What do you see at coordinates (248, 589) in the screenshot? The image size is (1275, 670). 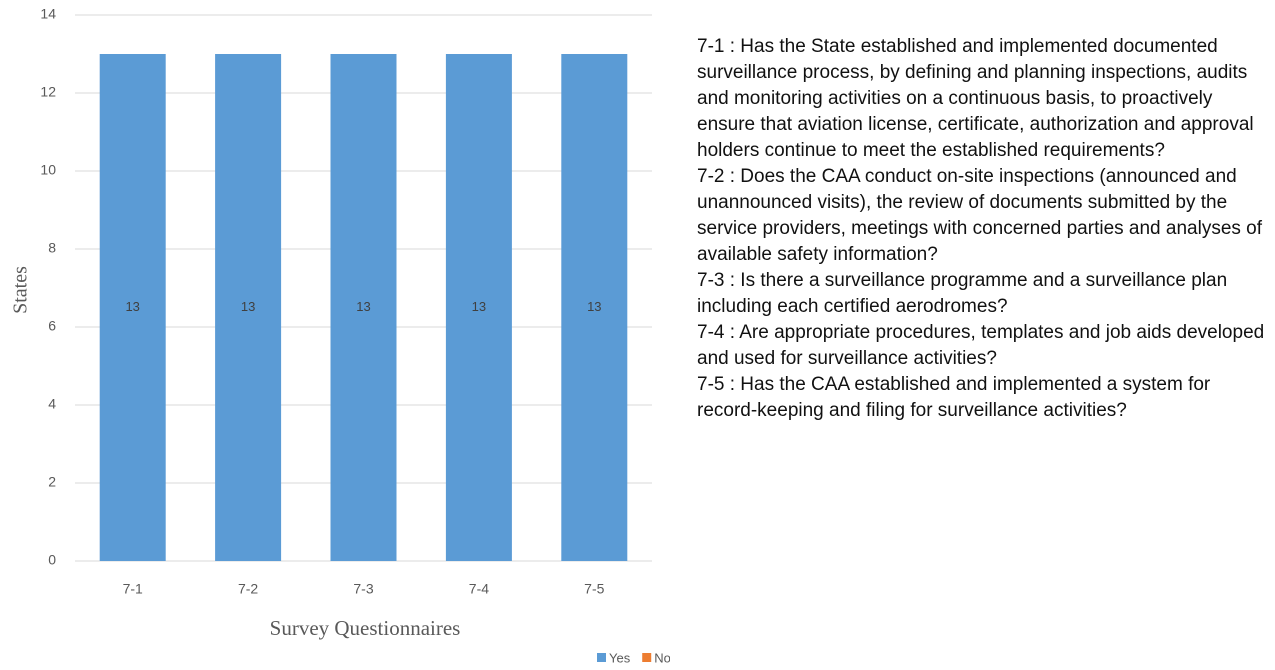 I see `x-tick-label: 7-2` at bounding box center [248, 589].